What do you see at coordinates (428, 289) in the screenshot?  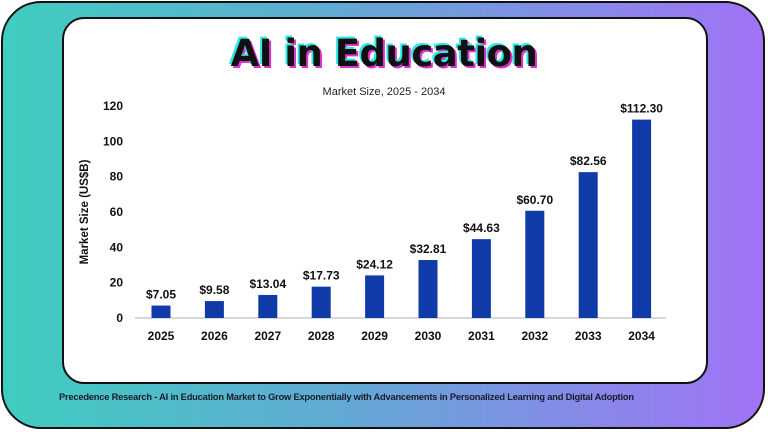 I see `bar-2030` at bounding box center [428, 289].